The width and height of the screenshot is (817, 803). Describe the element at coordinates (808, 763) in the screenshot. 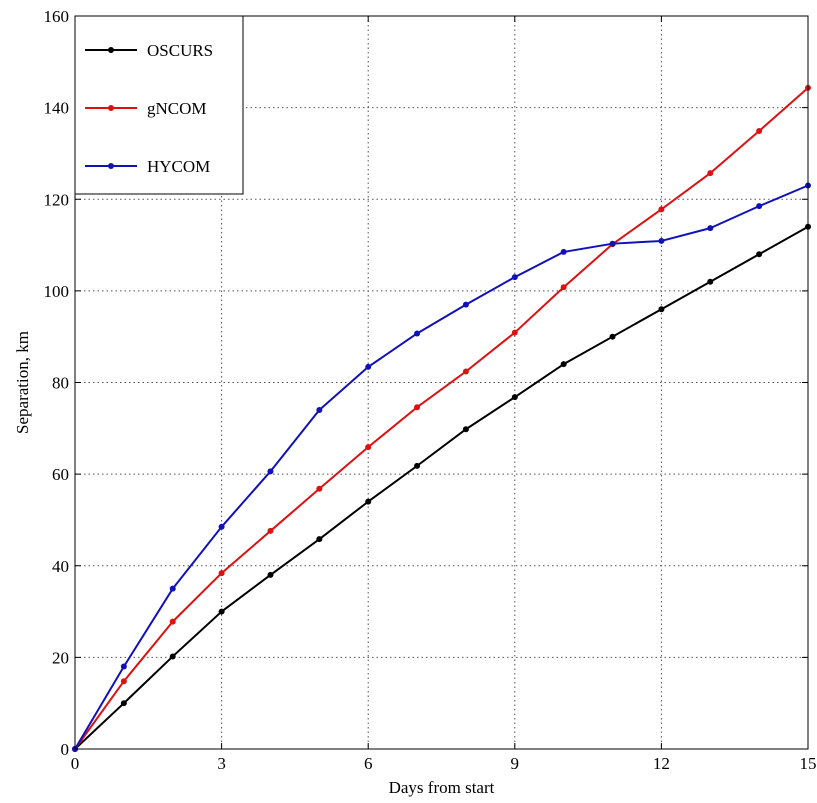

I see `x-tick-label: 15` at that location.